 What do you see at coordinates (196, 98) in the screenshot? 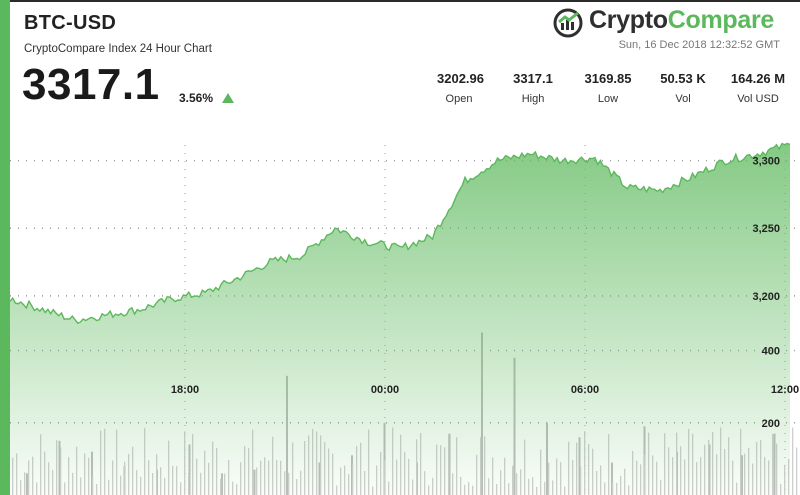
I see `price-change: 3.56%` at bounding box center [196, 98].